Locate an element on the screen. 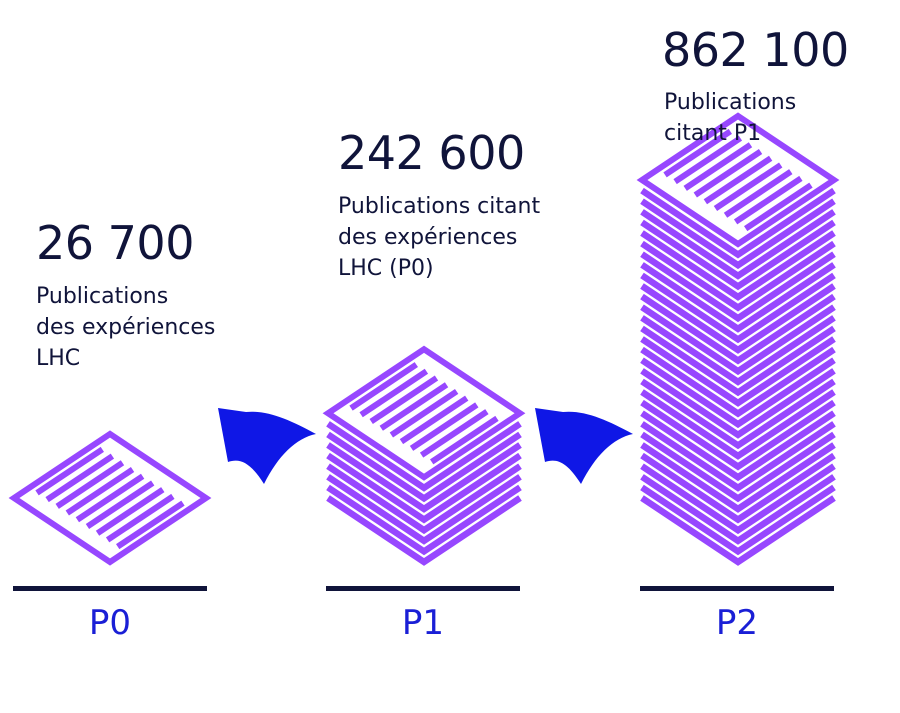 The height and width of the screenshot is (713, 900). count-p1: 242 600 is located at coordinates (431, 153).